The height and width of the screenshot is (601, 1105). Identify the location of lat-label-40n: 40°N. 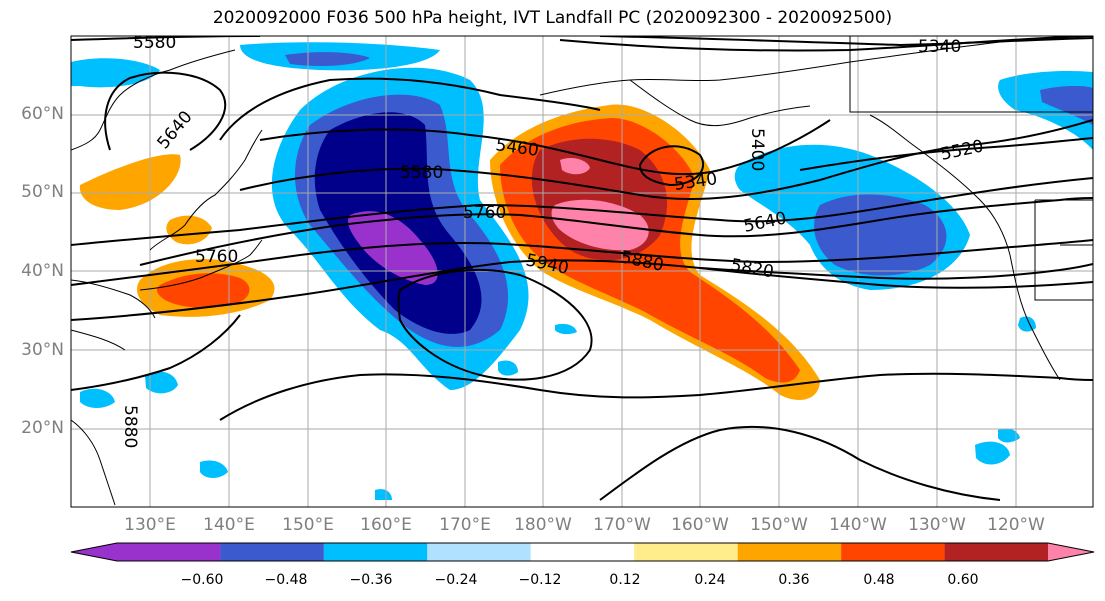
(42, 271).